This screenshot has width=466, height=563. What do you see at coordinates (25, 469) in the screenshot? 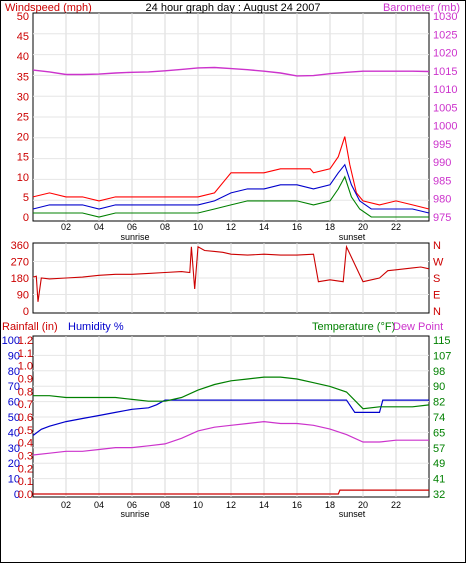
I see `rain-tick-label: 0.2` at bounding box center [25, 469].